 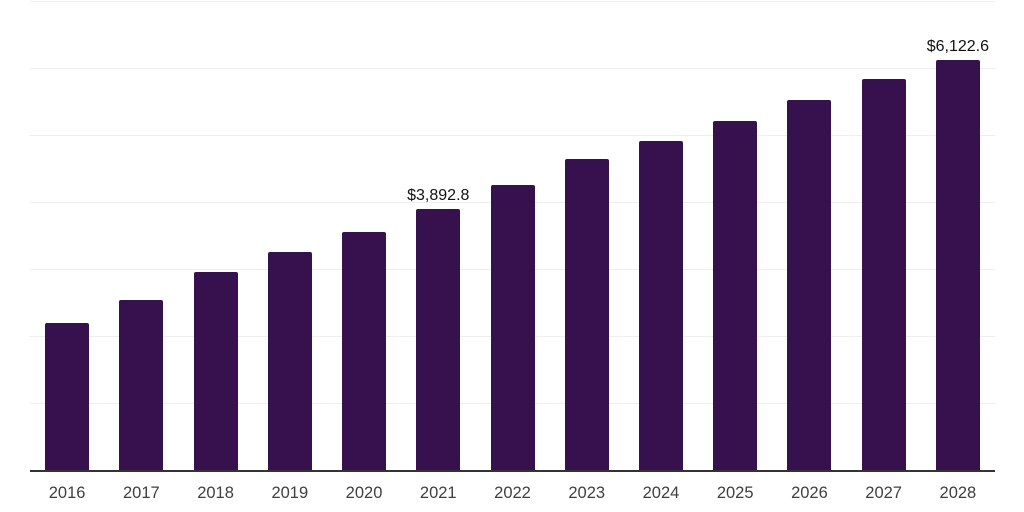 What do you see at coordinates (587, 493) in the screenshot?
I see `x-tick-2023: 2023` at bounding box center [587, 493].